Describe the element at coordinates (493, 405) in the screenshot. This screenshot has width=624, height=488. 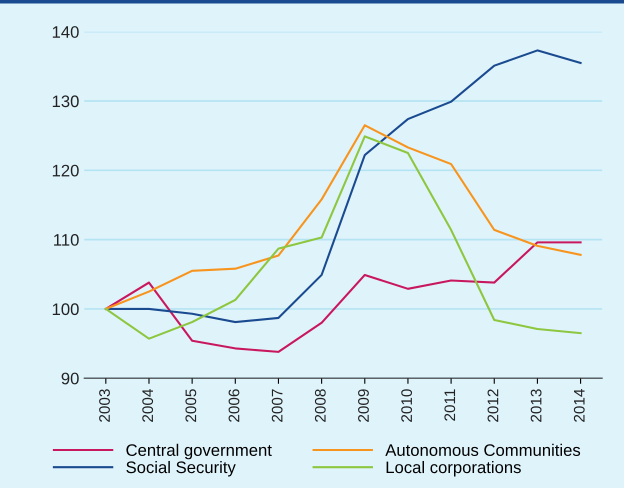
I see `x-tick-label: 2012` at that location.